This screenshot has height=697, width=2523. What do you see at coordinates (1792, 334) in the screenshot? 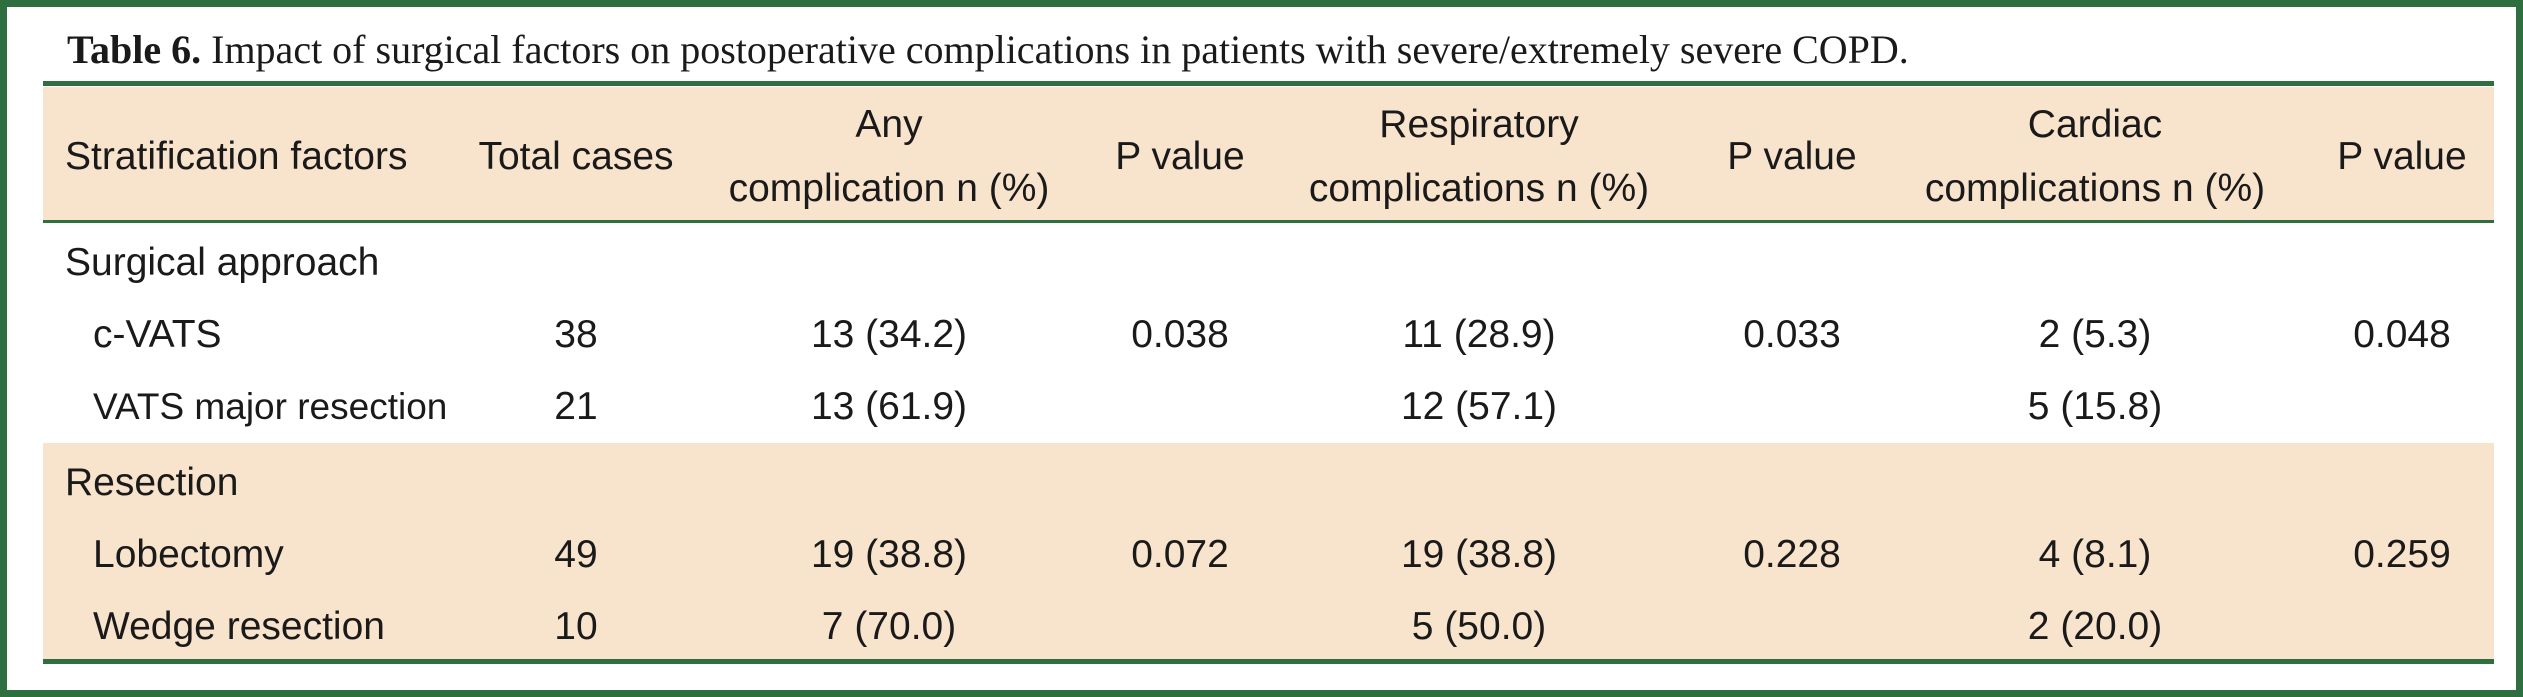
I see `cell-p-resp: 0.033` at bounding box center [1792, 334].